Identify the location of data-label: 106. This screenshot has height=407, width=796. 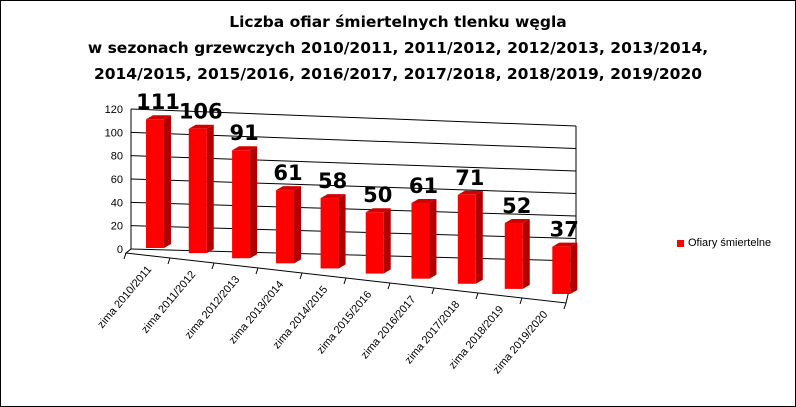
(201, 112).